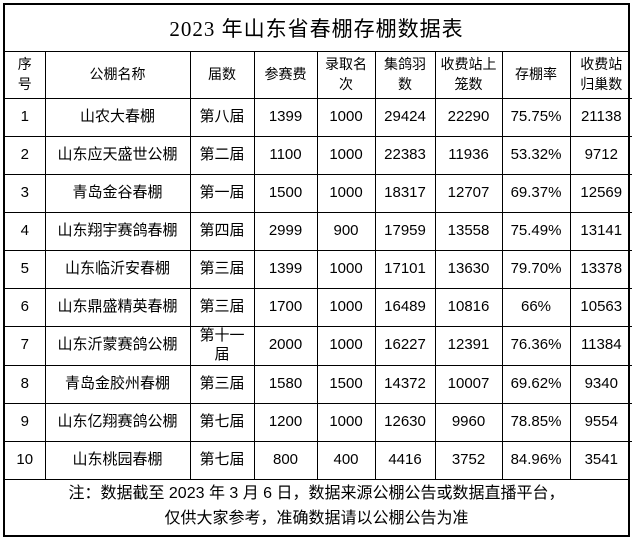  Describe the element at coordinates (468, 307) in the screenshot. I see `cell-caged: 10816` at that location.